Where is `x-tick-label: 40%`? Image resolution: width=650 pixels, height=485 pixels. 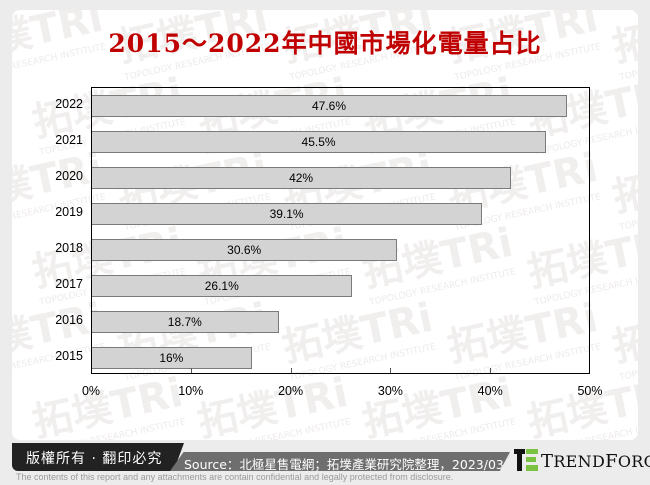
x-tick-label: 40% is located at coordinates (490, 391).